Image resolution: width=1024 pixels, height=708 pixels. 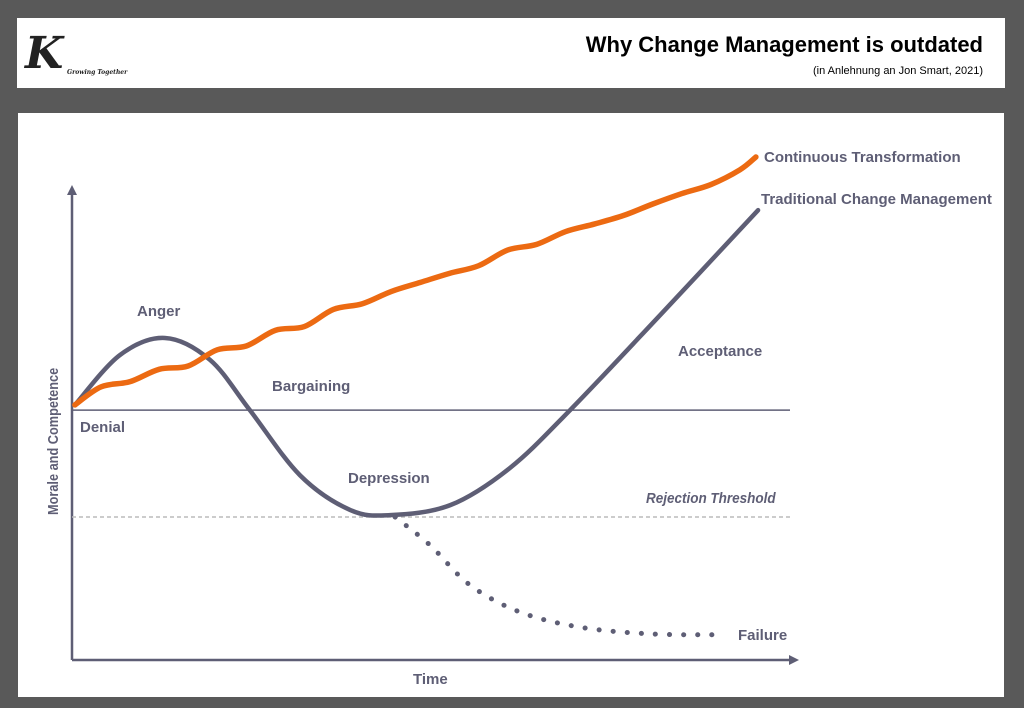 What do you see at coordinates (876, 199) in the screenshot?
I see `legend-traditional-change-management: Traditional Change Management` at bounding box center [876, 199].